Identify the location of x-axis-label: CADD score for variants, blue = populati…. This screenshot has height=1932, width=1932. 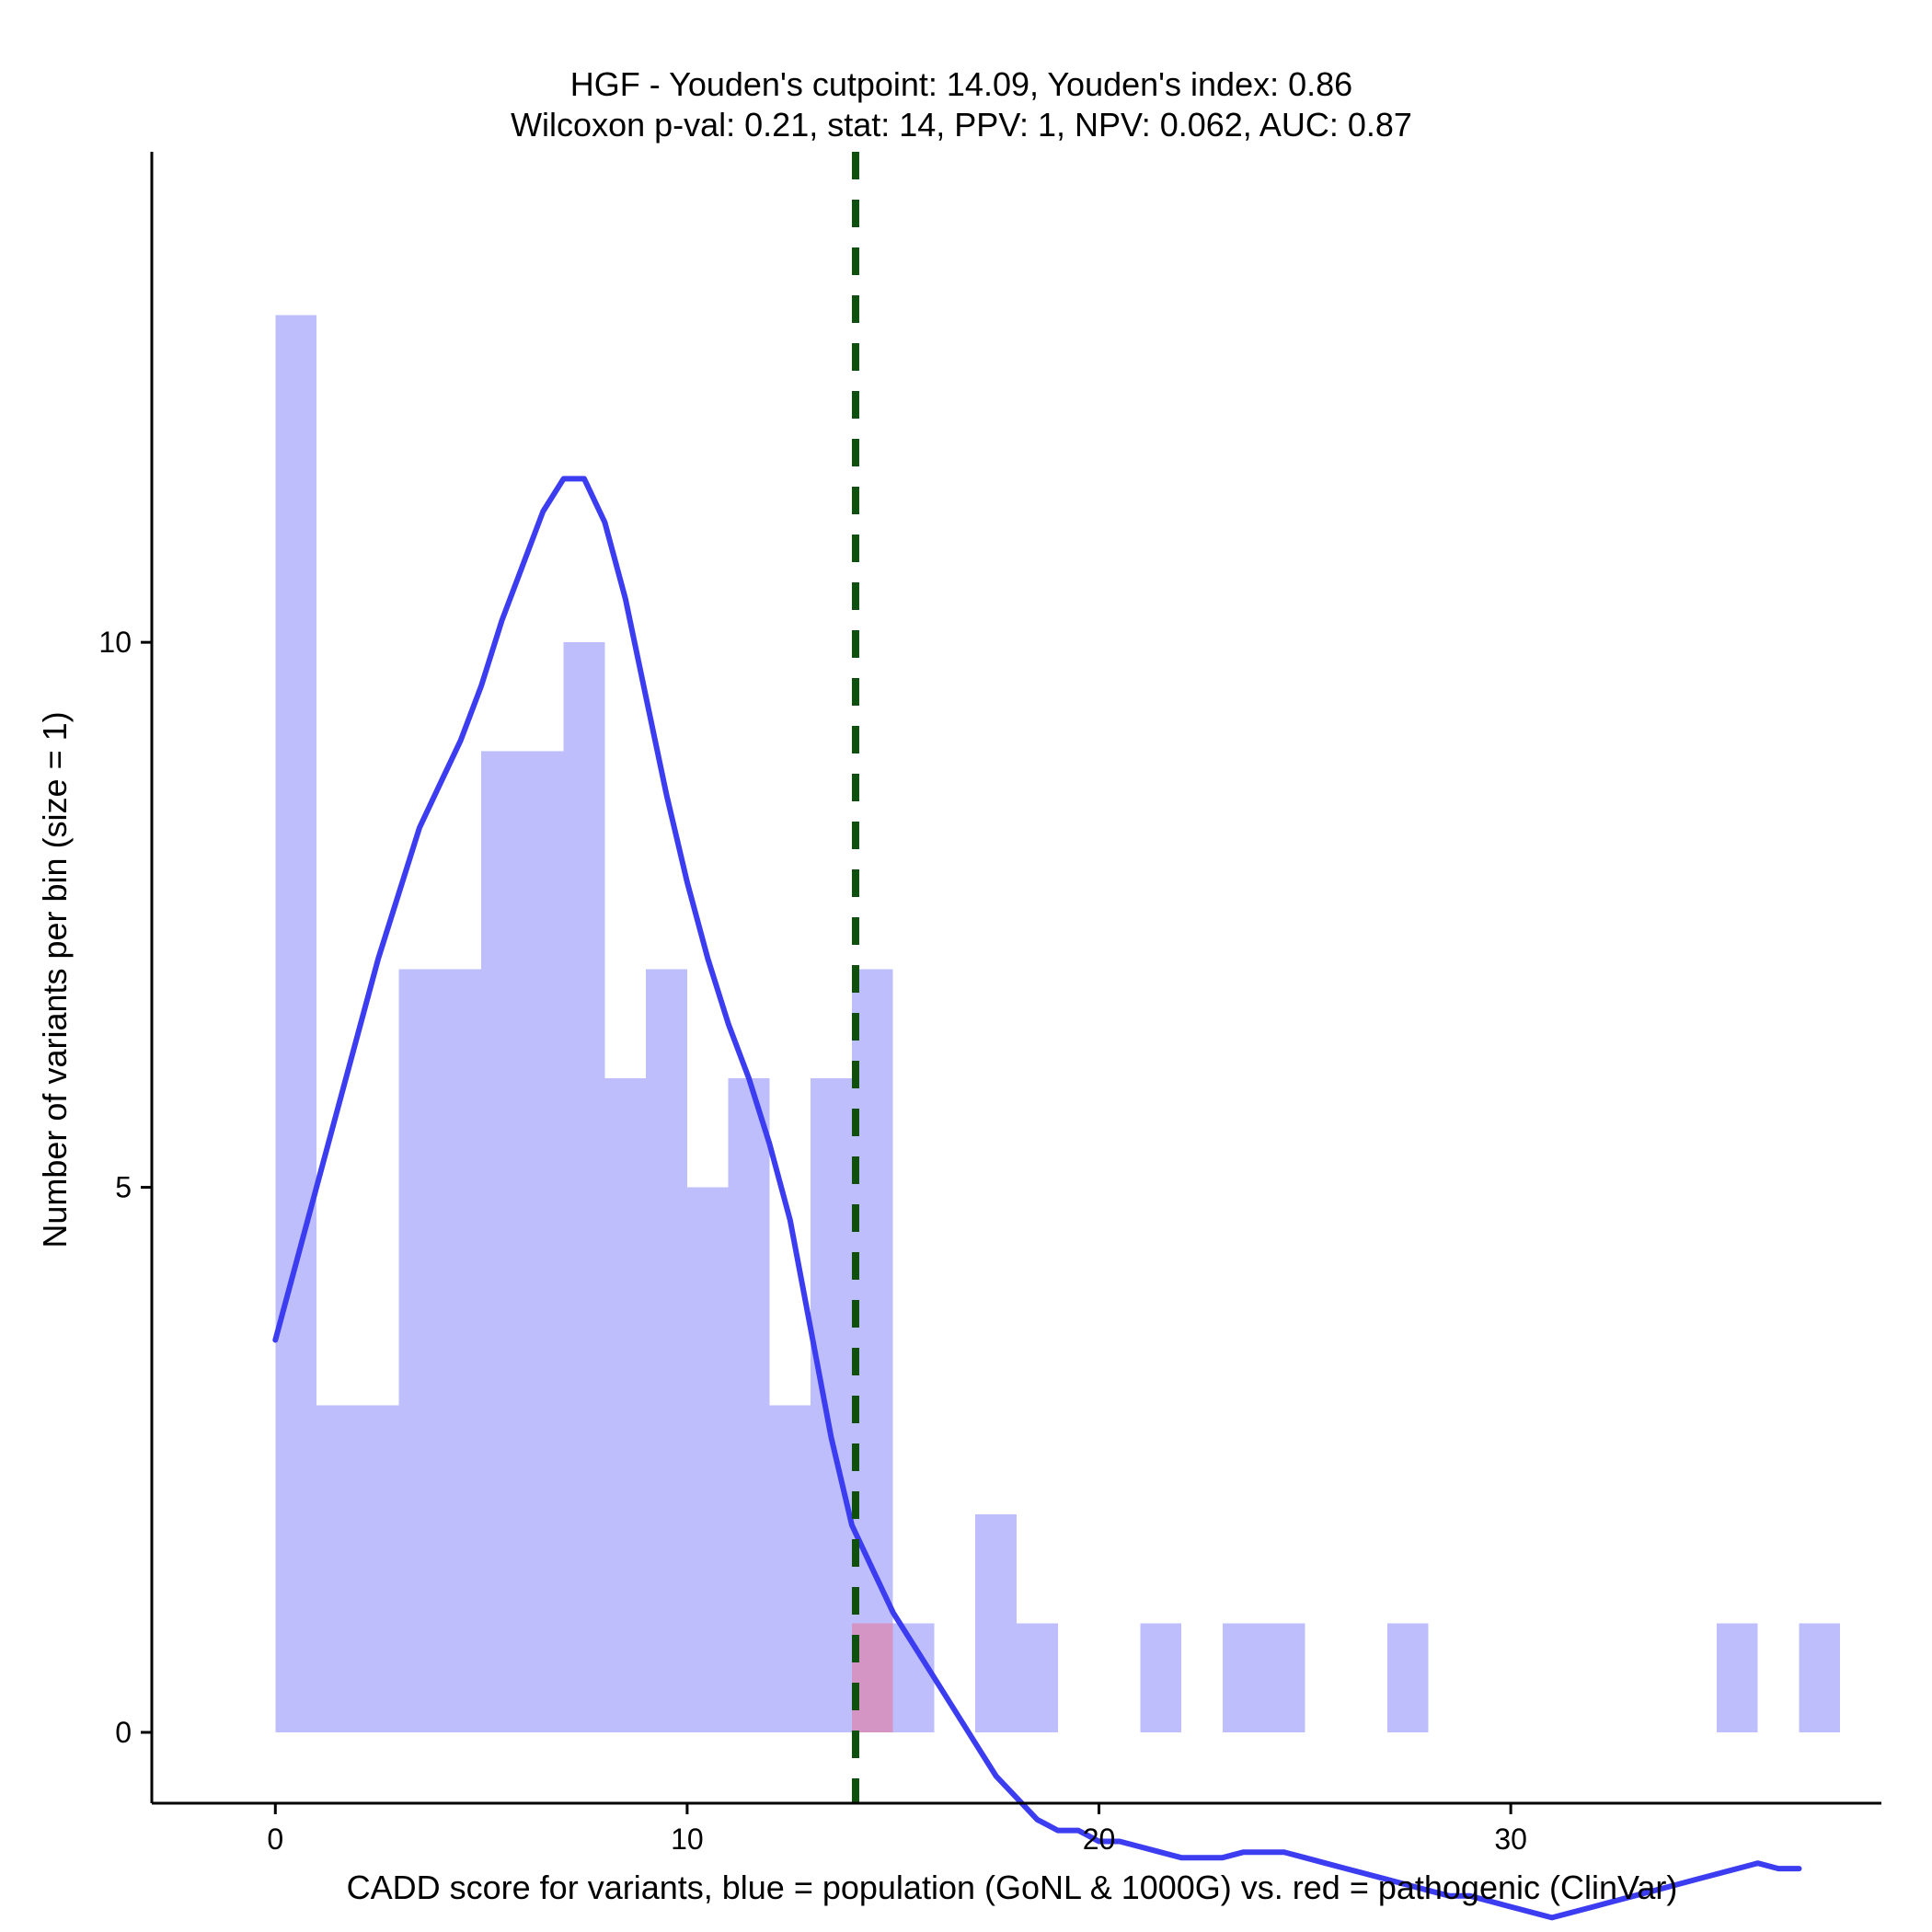
(1012, 1887).